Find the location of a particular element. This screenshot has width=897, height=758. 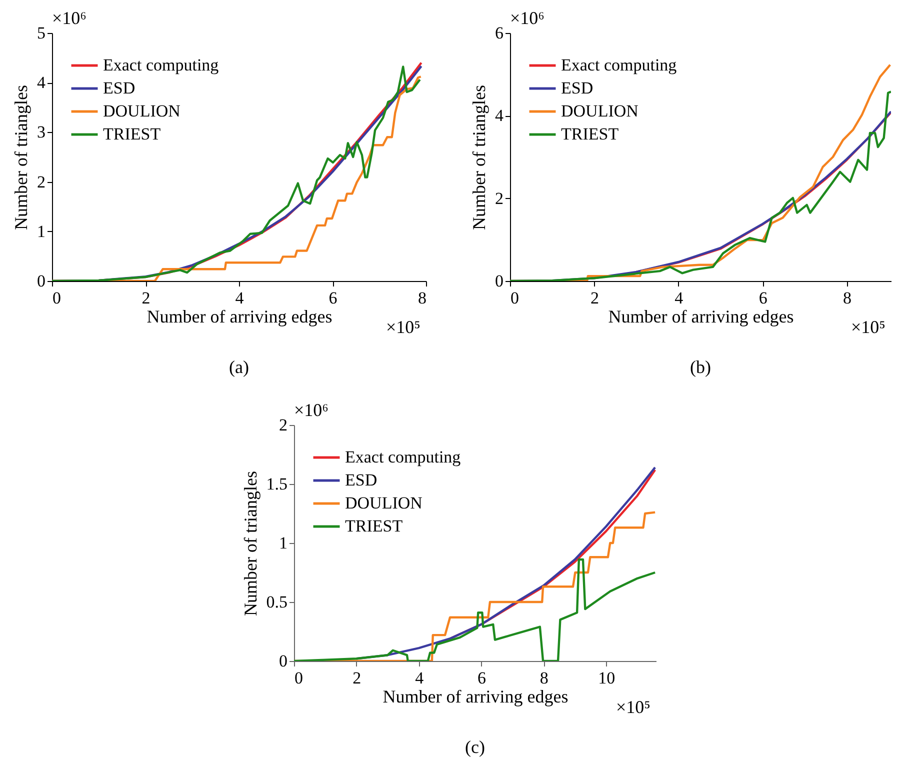

y-tick-label: 3 is located at coordinates (41, 132).